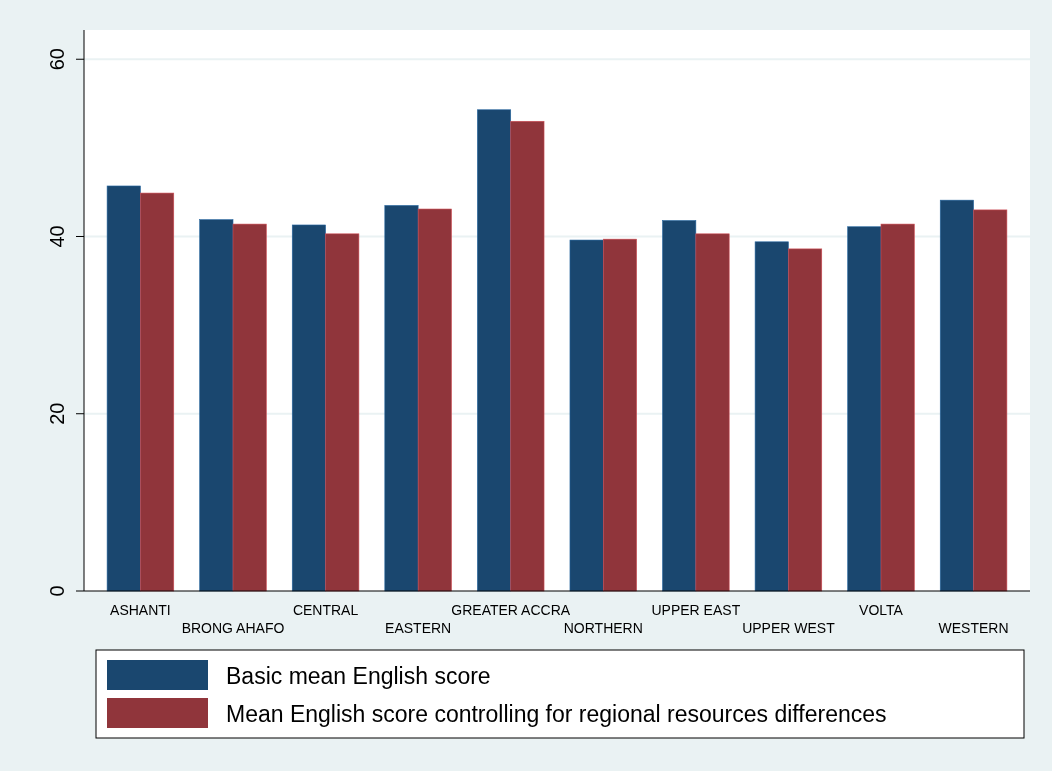 This screenshot has width=1052, height=771. Describe the element at coordinates (511, 610) in the screenshot. I see `x-tick-label: GREATER ACCRA` at that location.